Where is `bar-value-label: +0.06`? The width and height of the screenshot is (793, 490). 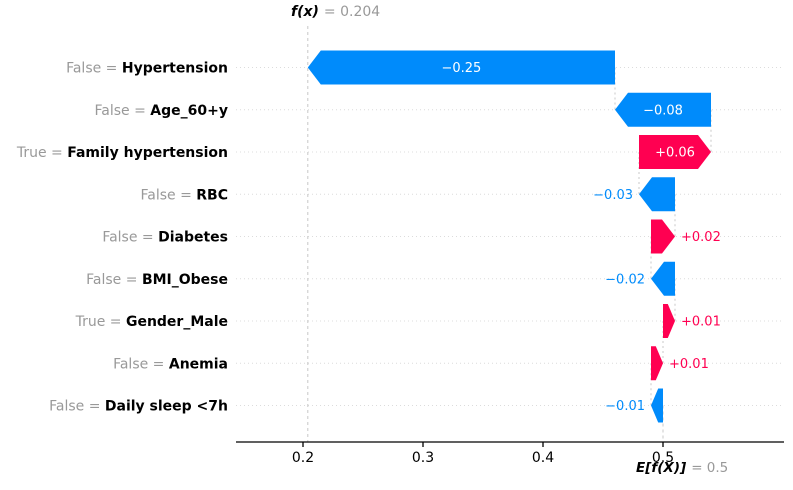
bar-value-label: +0.06 is located at coordinates (675, 153).